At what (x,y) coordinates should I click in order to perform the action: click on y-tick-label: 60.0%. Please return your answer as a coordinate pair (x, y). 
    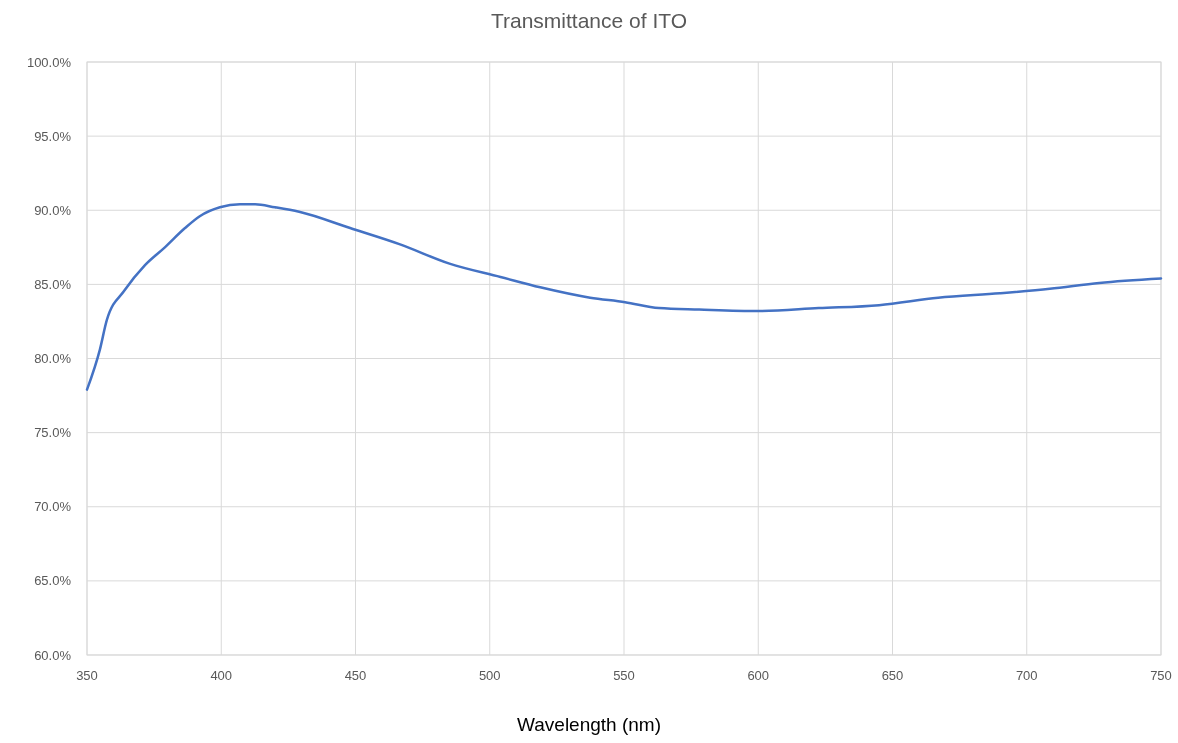
    Looking at the image, I should click on (53, 655).